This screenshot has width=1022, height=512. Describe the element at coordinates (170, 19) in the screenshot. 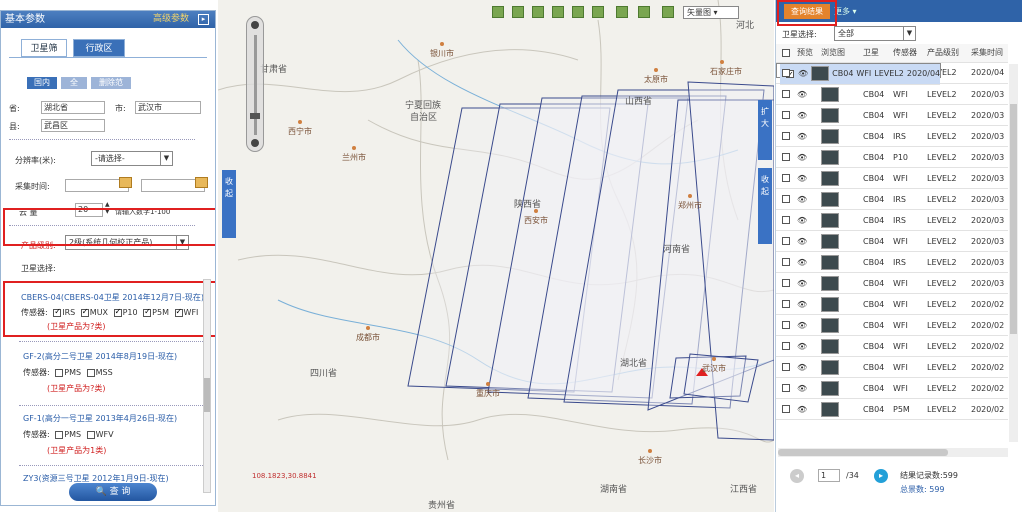

I see `advanced-params-link: 高级参数` at that location.